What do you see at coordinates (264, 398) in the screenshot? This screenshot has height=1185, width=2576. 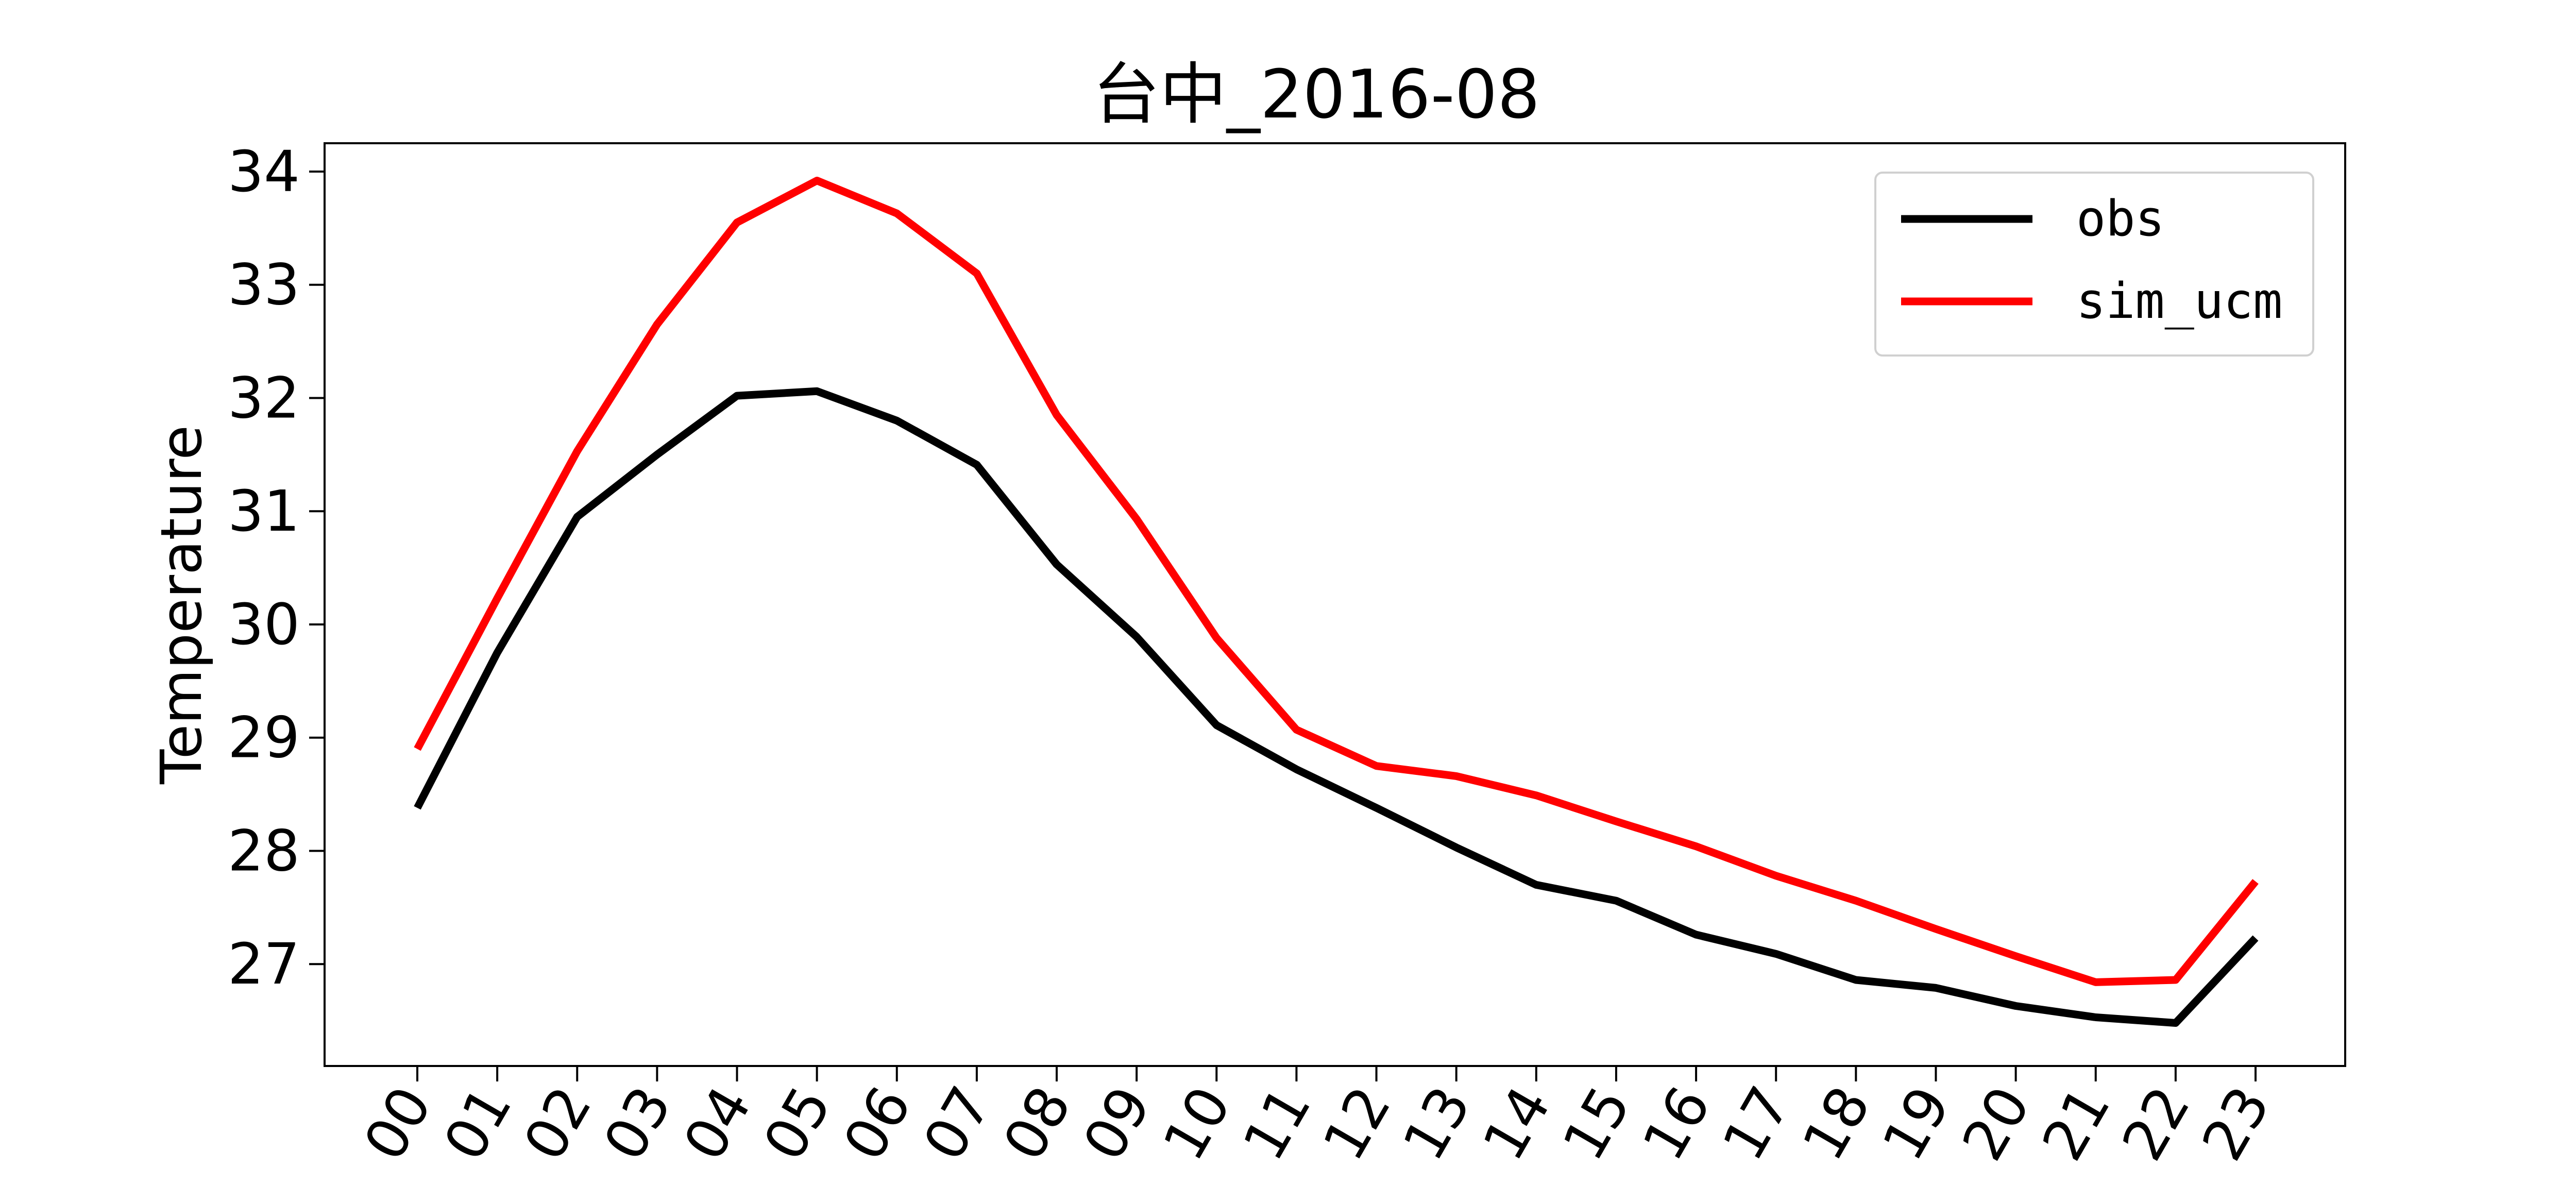 I see `y-tick-label: 32` at bounding box center [264, 398].